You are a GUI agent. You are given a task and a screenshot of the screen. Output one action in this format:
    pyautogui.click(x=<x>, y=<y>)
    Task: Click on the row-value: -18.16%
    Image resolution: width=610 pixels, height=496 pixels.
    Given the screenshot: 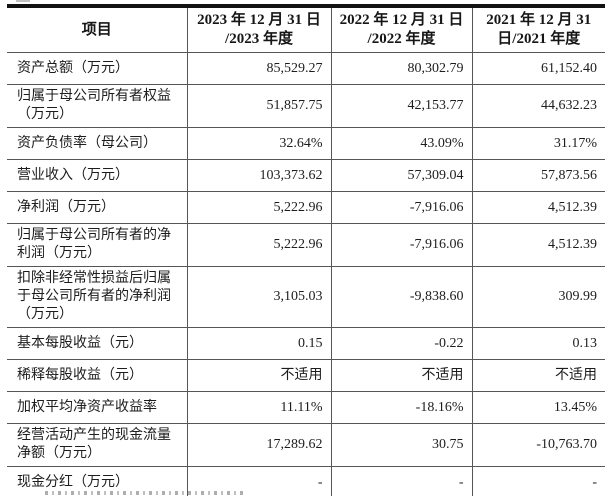 What is the action you would take?
    pyautogui.click(x=401, y=407)
    